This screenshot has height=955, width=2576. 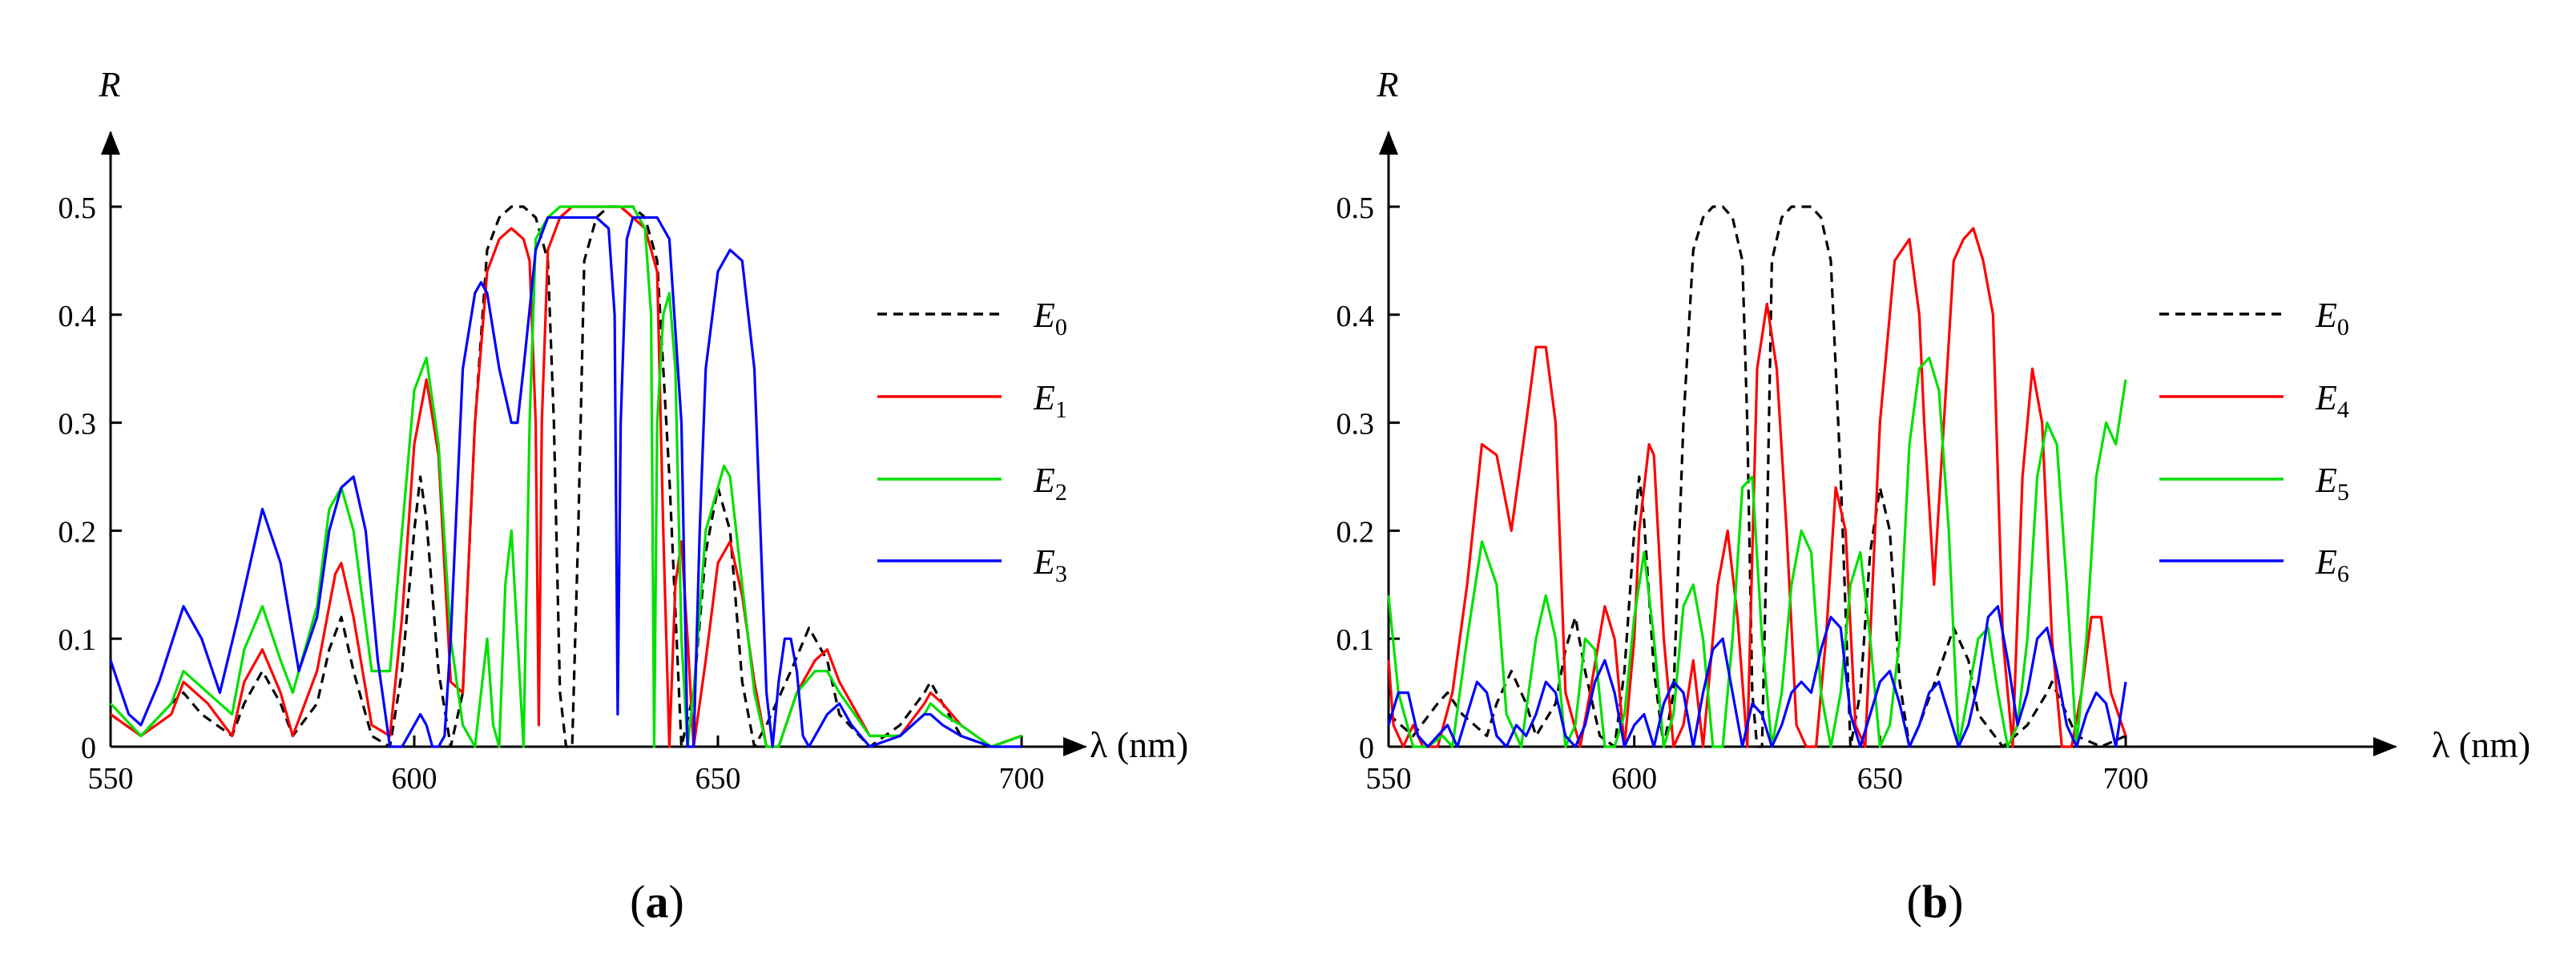 What do you see at coordinates (2332, 483) in the screenshot?
I see `legend-label-e5: E5` at bounding box center [2332, 483].